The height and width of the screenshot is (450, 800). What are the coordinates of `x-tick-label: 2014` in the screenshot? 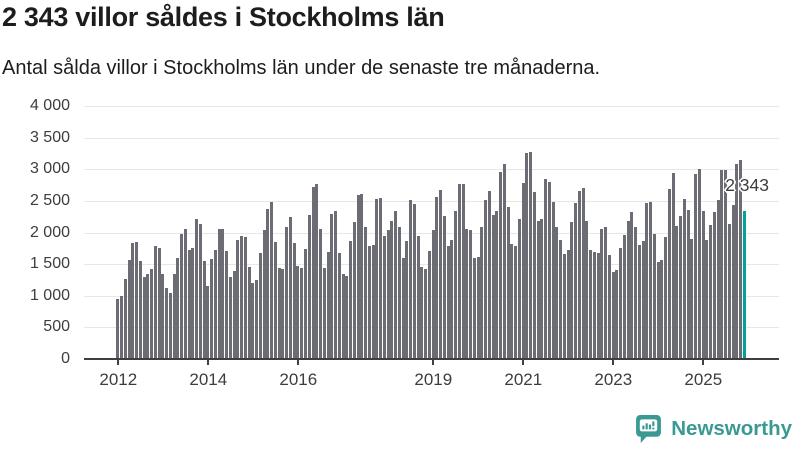 It's located at (208, 379).